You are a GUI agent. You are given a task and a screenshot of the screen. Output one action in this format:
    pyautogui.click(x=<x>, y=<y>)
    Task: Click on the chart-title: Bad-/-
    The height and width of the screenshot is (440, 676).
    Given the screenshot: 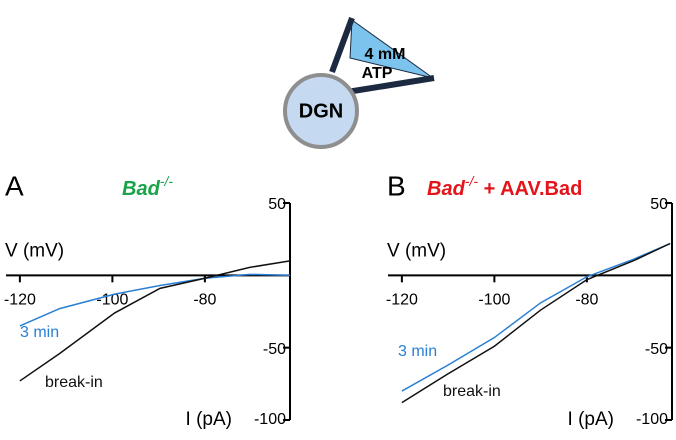 What is the action you would take?
    pyautogui.click(x=147, y=187)
    